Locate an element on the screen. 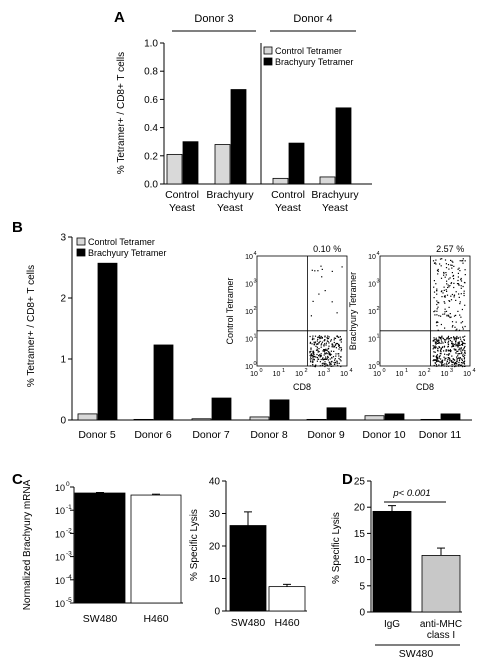 The image size is (500, 662). inset-y-tick-exponent: 3 is located at coordinates (254, 282).